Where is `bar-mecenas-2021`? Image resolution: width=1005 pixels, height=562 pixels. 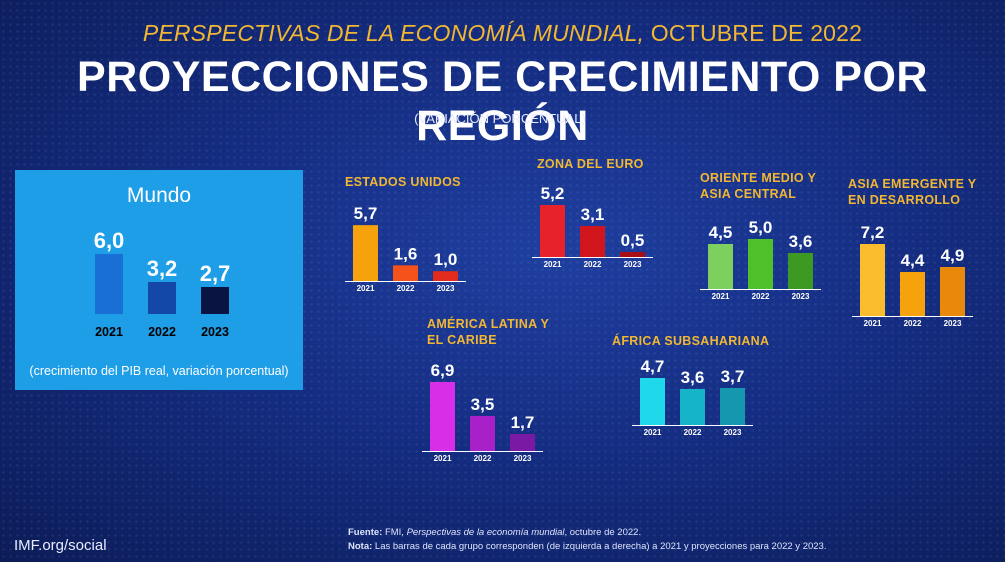 bar-mecenas-2021 is located at coordinates (720, 266).